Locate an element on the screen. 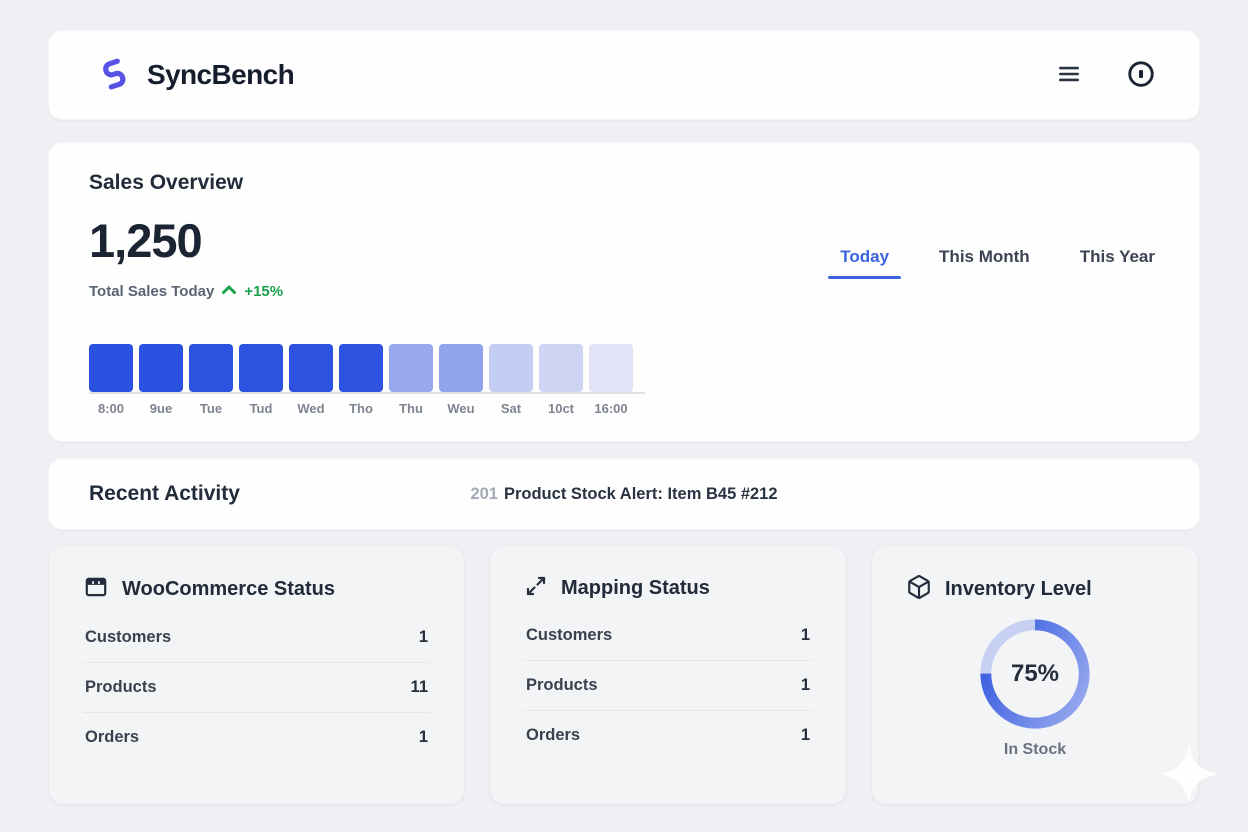 This screenshot has width=1248, height=832. bar-column: Weu is located at coordinates (461, 380).